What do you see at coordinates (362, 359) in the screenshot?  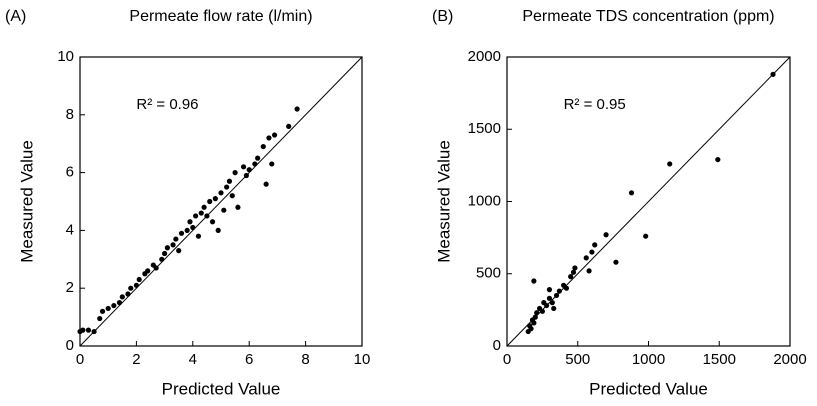 I see `x-tick-label: 10` at bounding box center [362, 359].